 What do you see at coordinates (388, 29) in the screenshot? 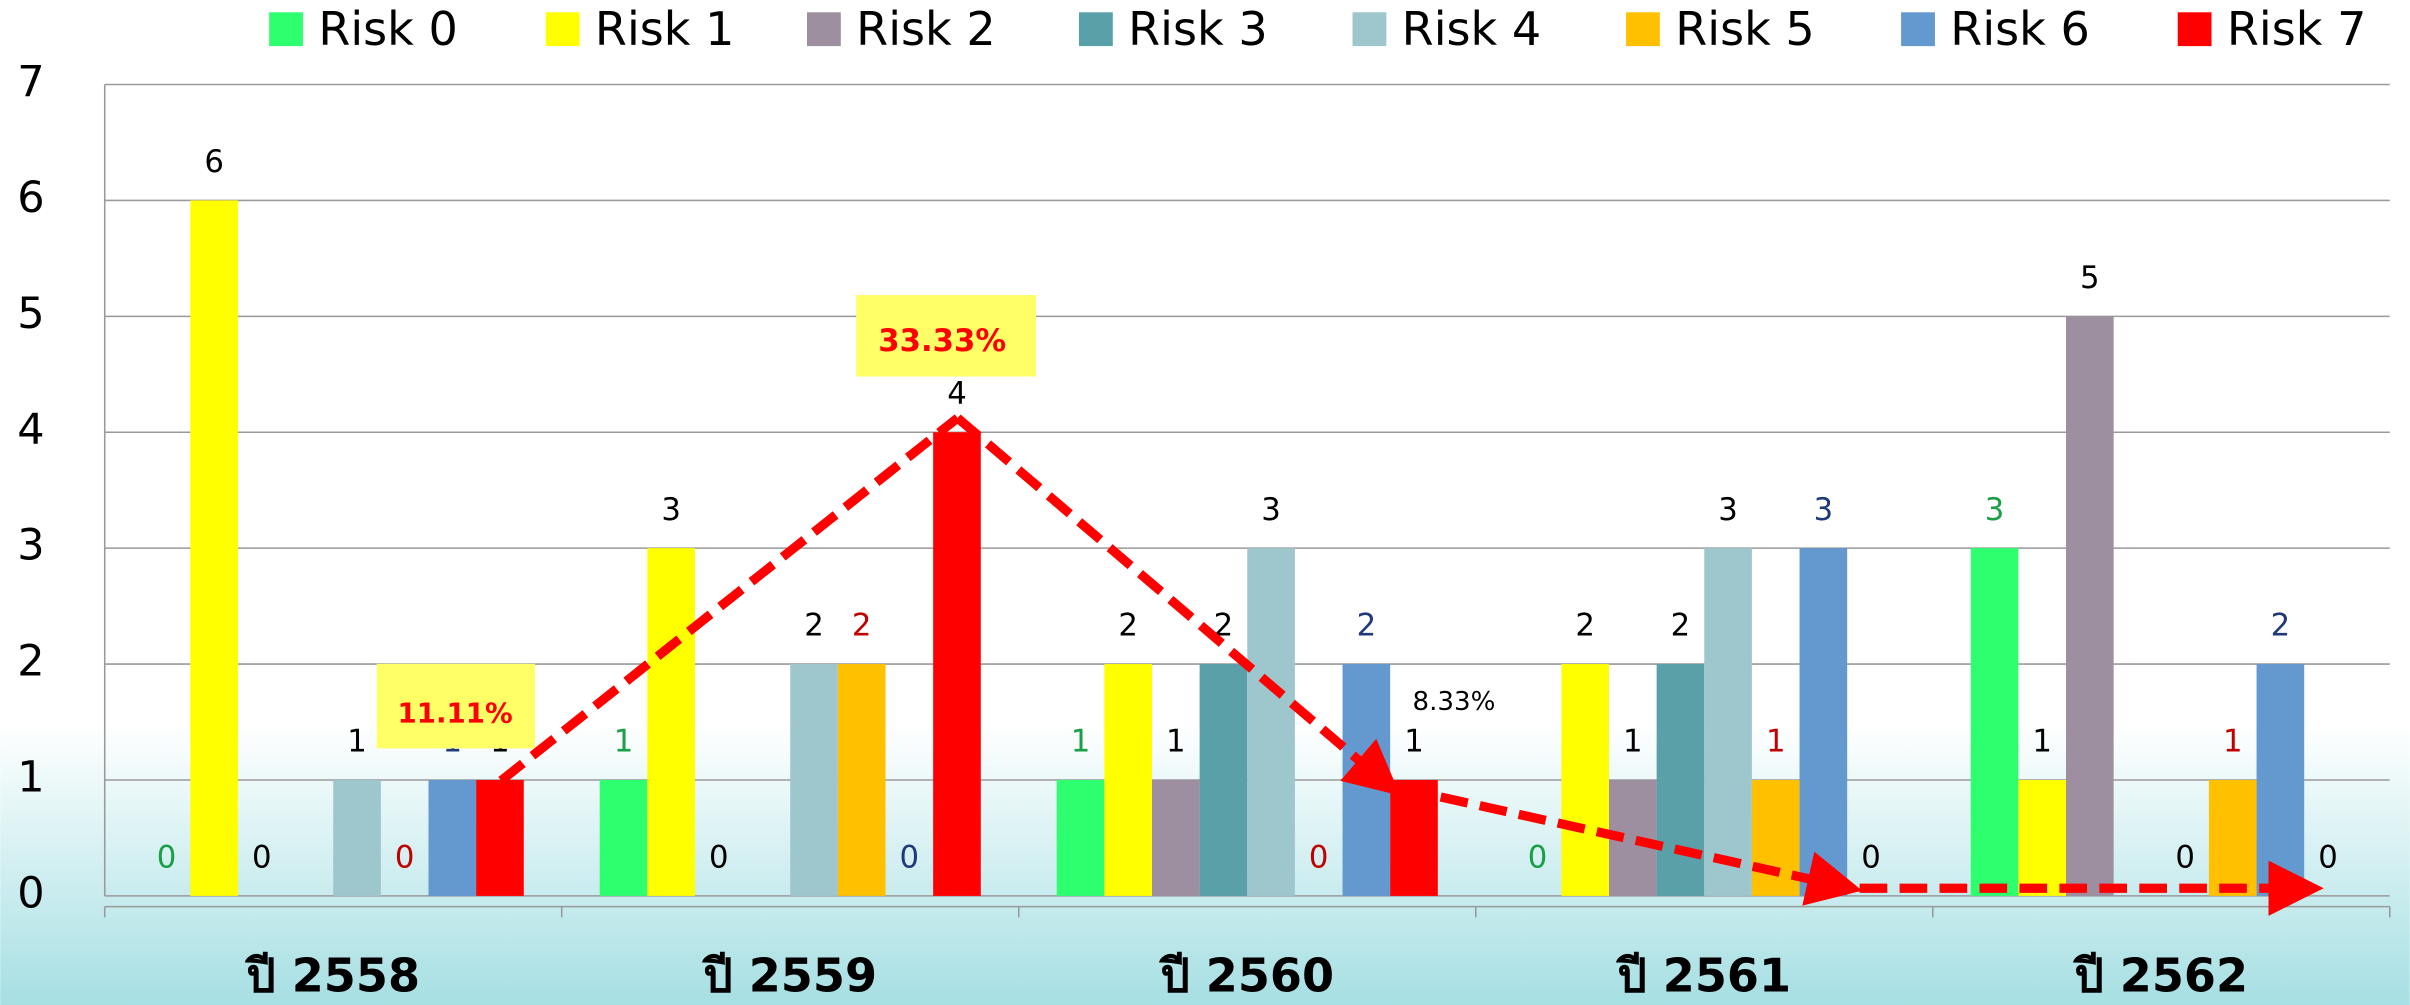
I see `legend-label: Risk 0` at bounding box center [388, 29].